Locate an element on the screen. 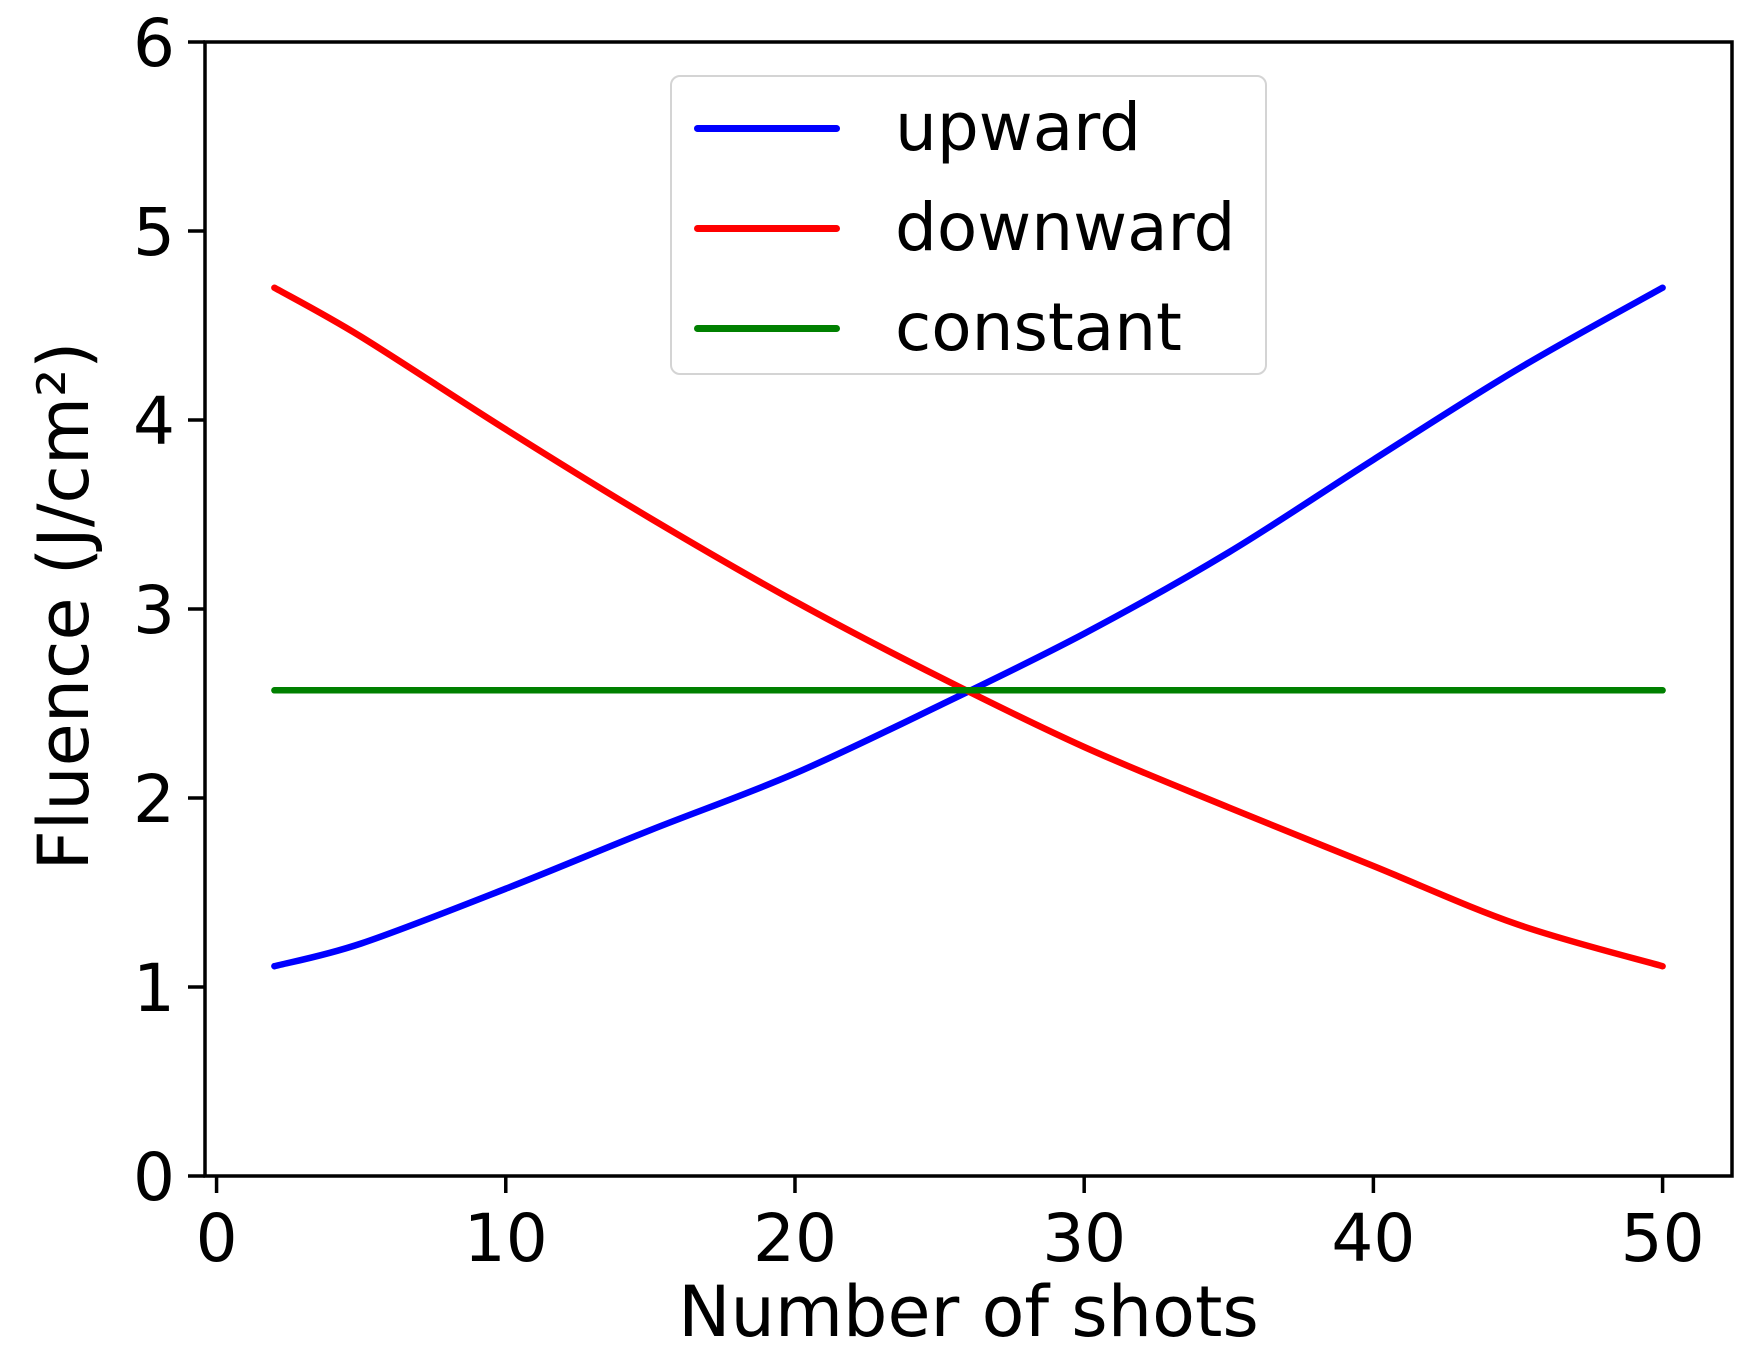 The image size is (1760, 1364). x-tick-label: 30 is located at coordinates (1084, 1238).